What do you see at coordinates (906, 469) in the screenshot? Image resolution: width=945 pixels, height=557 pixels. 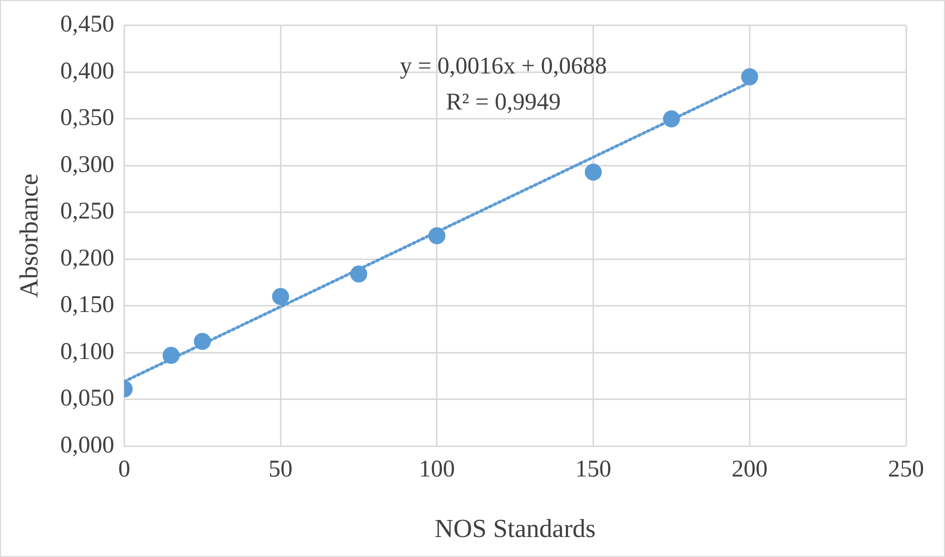 I see `x-tick-label: 250` at bounding box center [906, 469].